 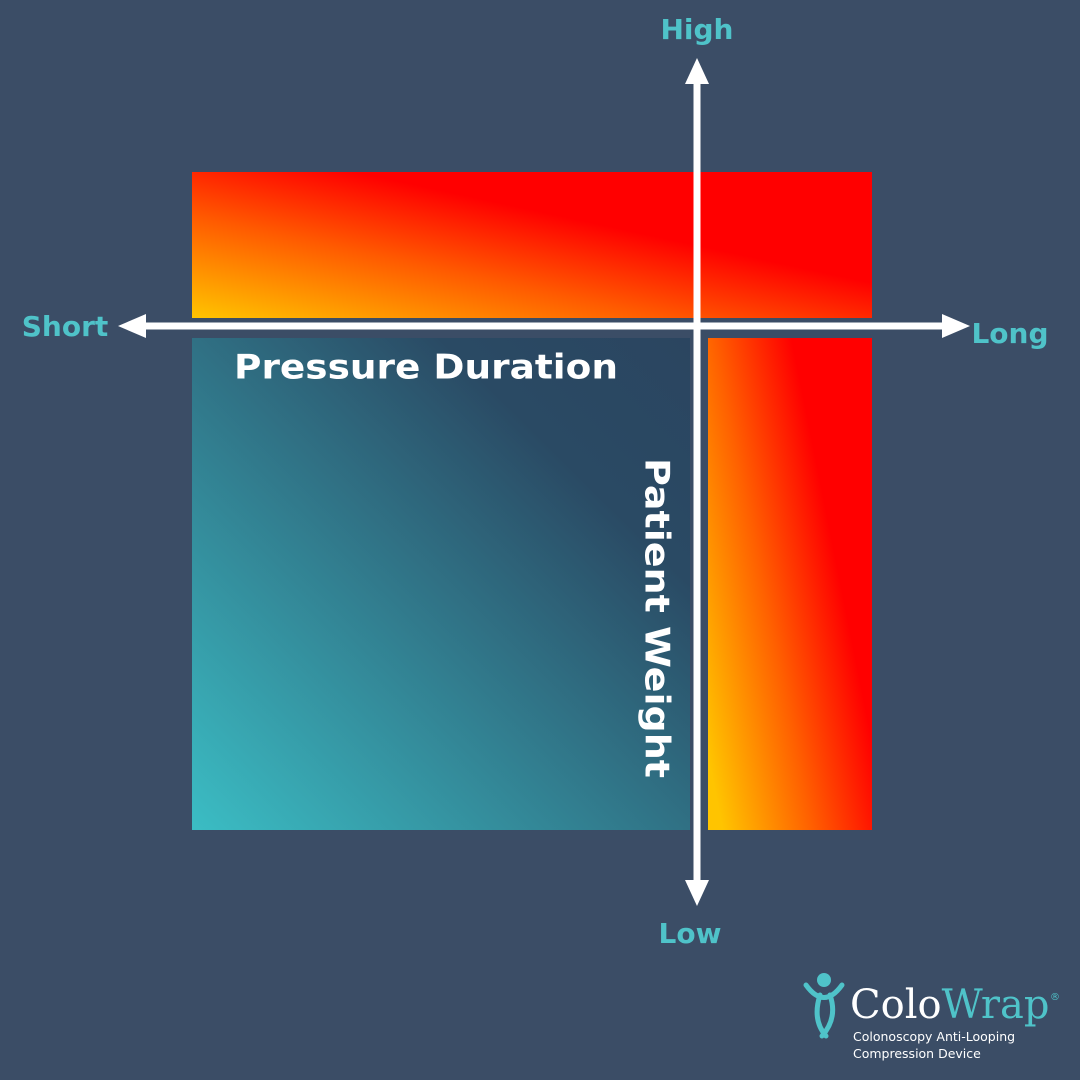 I want to click on logo-icon, so click(x=824, y=1006).